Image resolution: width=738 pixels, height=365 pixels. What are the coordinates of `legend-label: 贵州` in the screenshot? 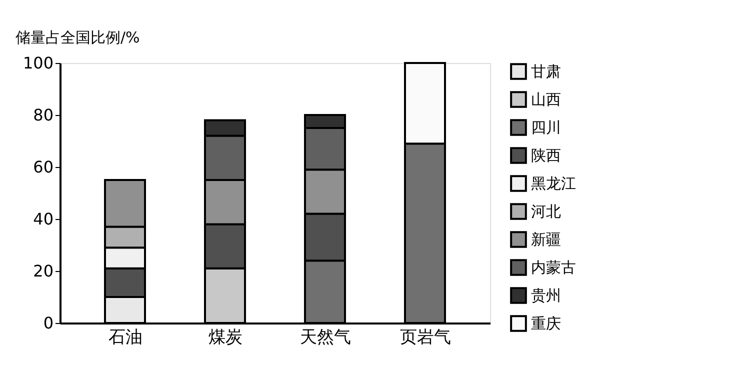 It's located at (546, 295).